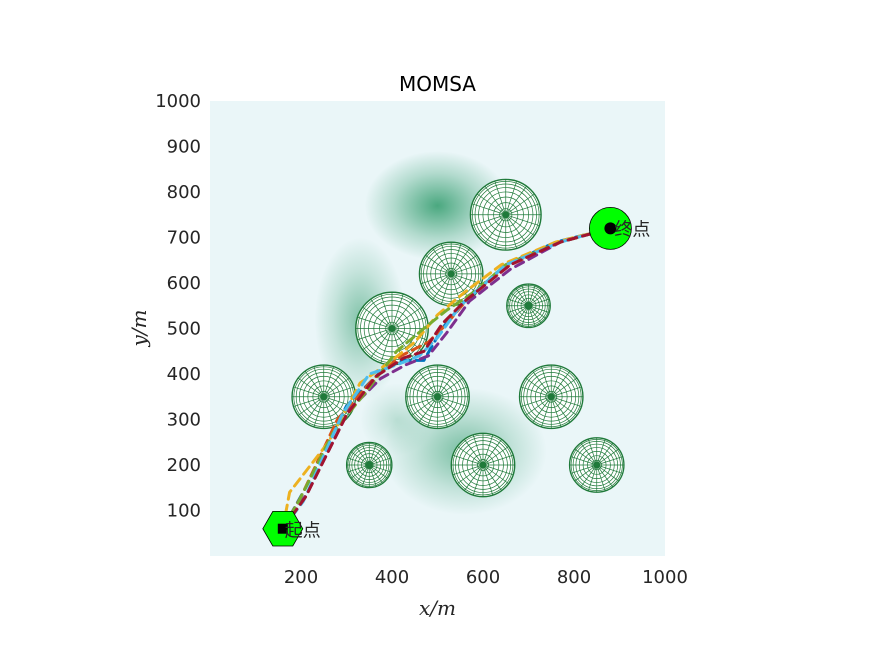 This screenshot has width=875, height=656. Describe the element at coordinates (301, 577) in the screenshot. I see `x-tick-label: 200` at that location.